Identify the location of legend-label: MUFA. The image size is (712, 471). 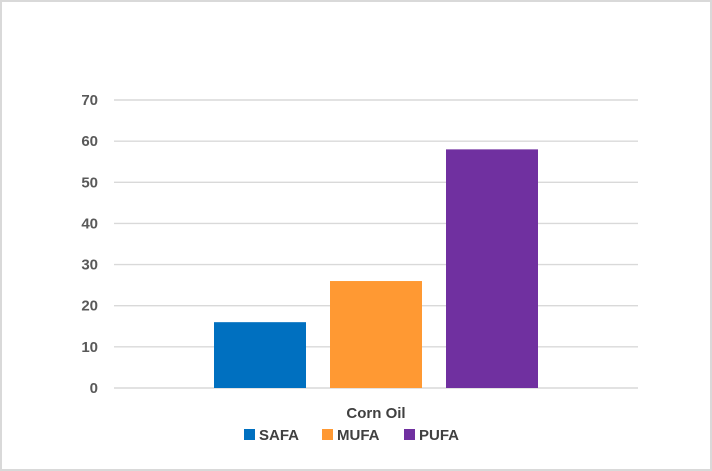
(358, 435).